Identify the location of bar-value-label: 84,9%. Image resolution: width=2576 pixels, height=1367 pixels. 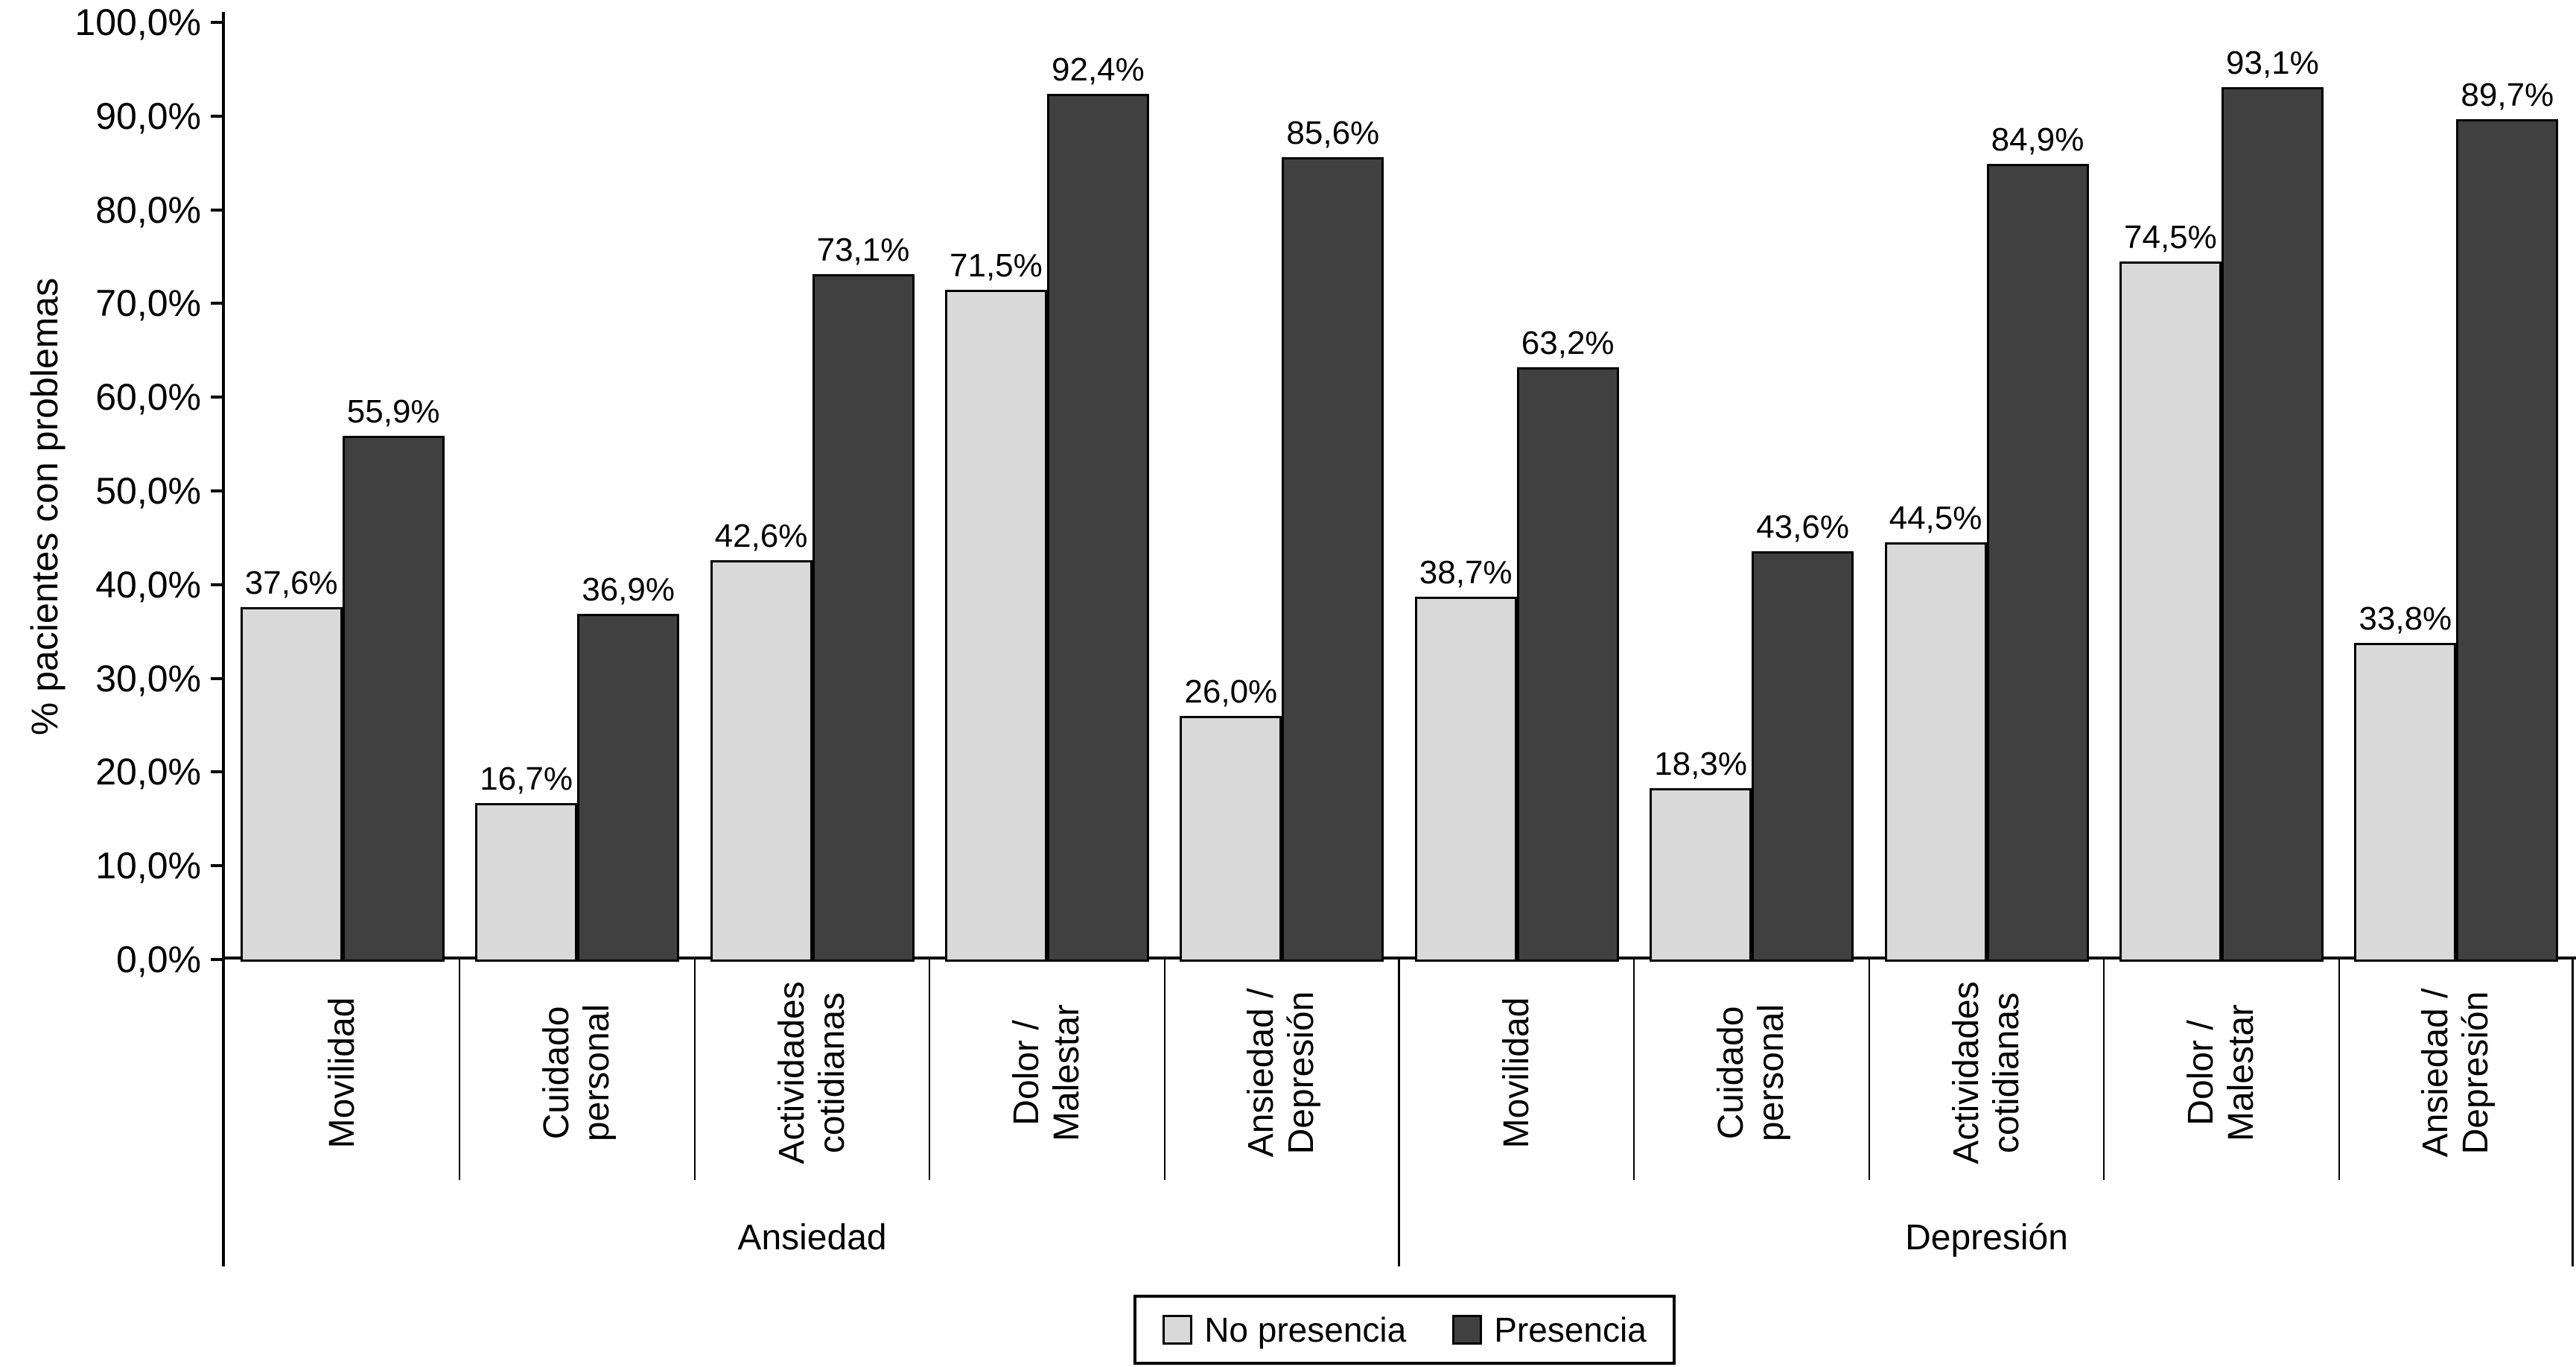
(2037, 139).